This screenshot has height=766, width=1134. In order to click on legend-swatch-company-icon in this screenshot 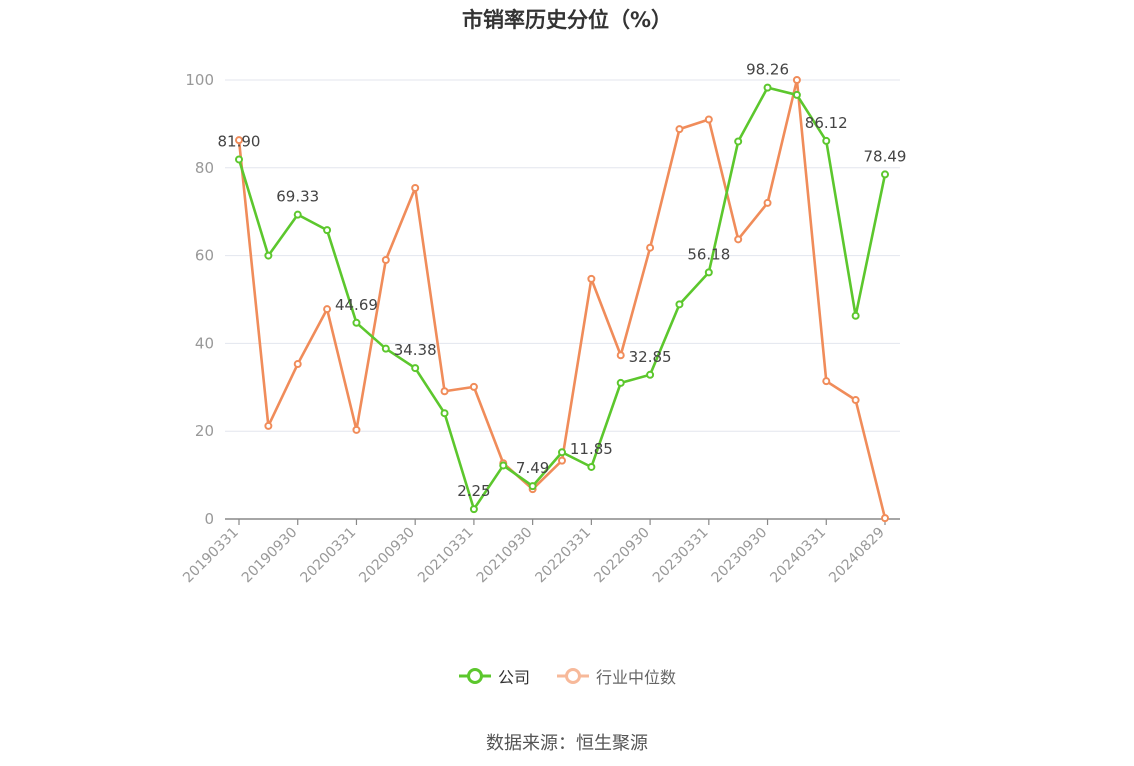, I will do `click(474, 676)`.